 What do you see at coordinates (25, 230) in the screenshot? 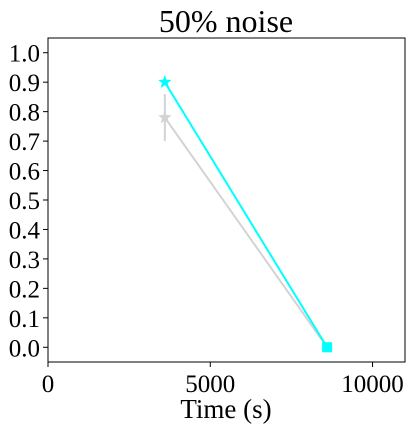
I see `y-tick-label: 0.4` at bounding box center [25, 230].